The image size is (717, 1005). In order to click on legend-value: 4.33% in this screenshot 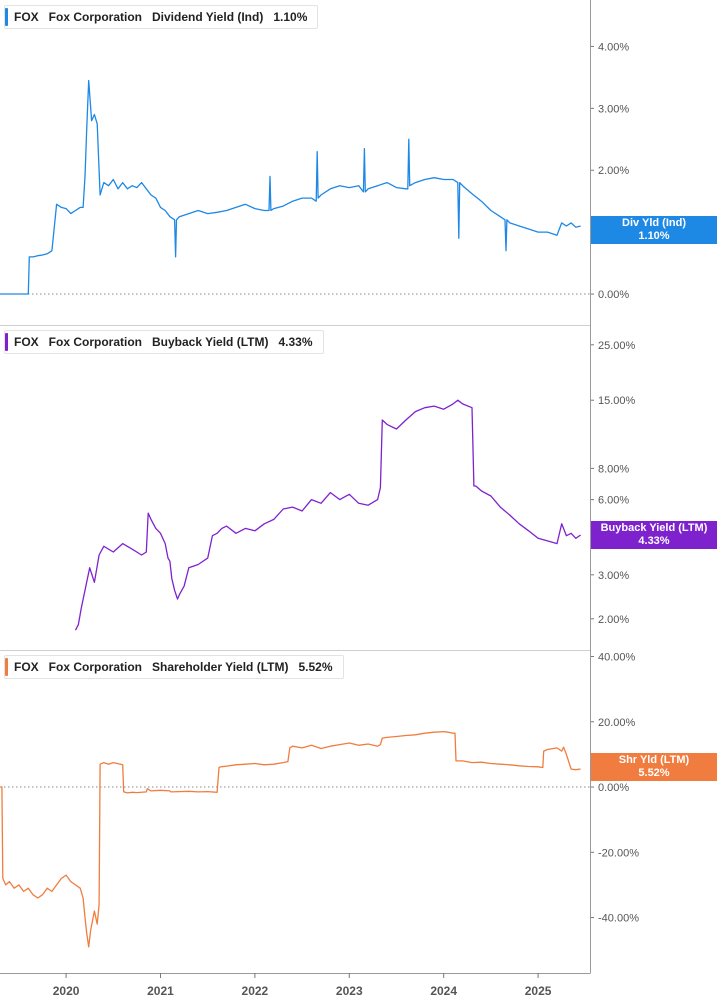, I will do `click(295, 342)`.